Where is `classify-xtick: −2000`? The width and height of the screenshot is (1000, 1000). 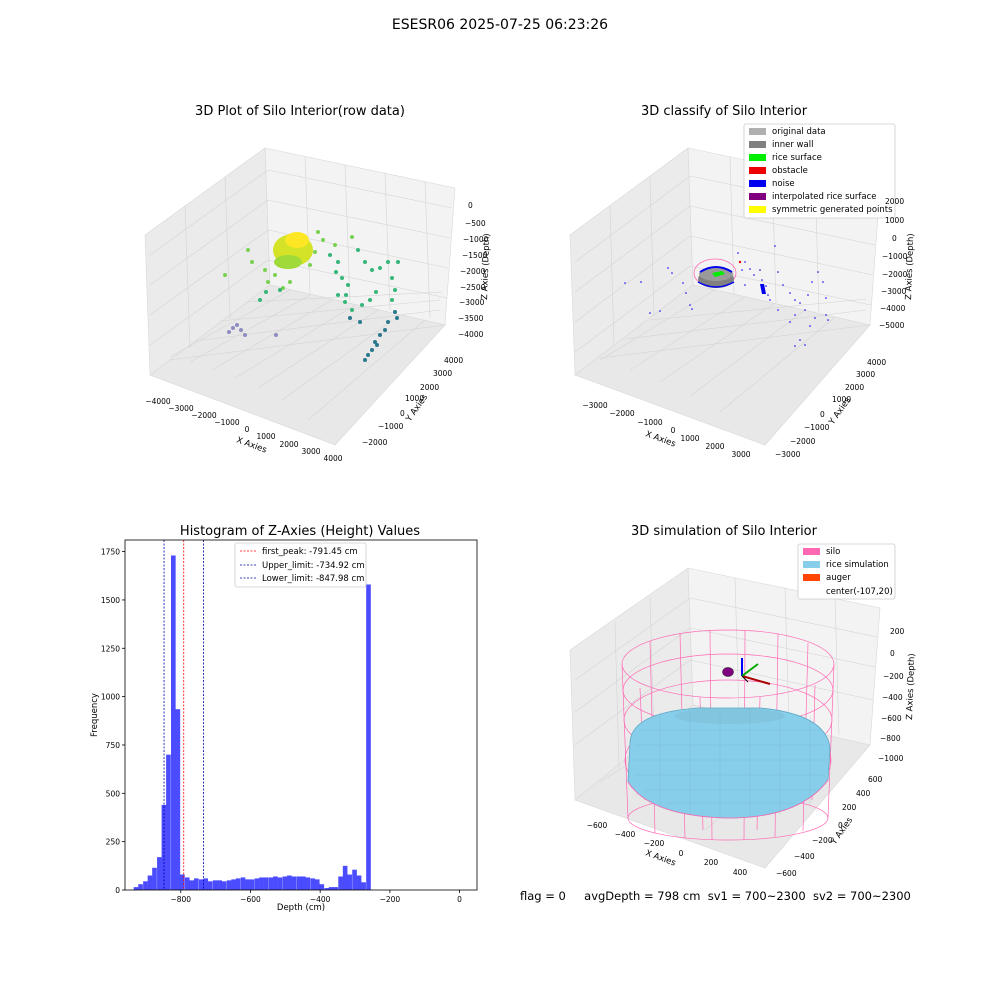
classify-xtick: −2000 is located at coordinates (622, 413).